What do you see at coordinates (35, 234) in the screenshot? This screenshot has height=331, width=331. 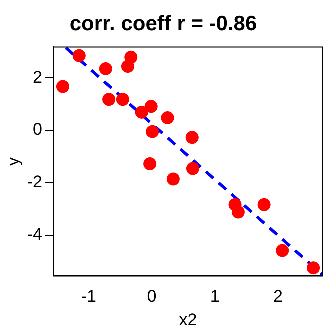 I see `y-tick-label: -4` at bounding box center [35, 234].